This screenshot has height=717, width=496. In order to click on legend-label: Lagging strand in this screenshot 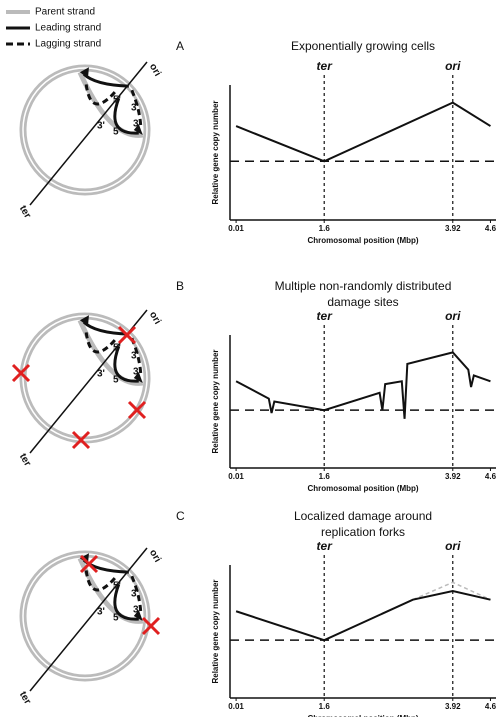, I will do `click(68, 44)`.